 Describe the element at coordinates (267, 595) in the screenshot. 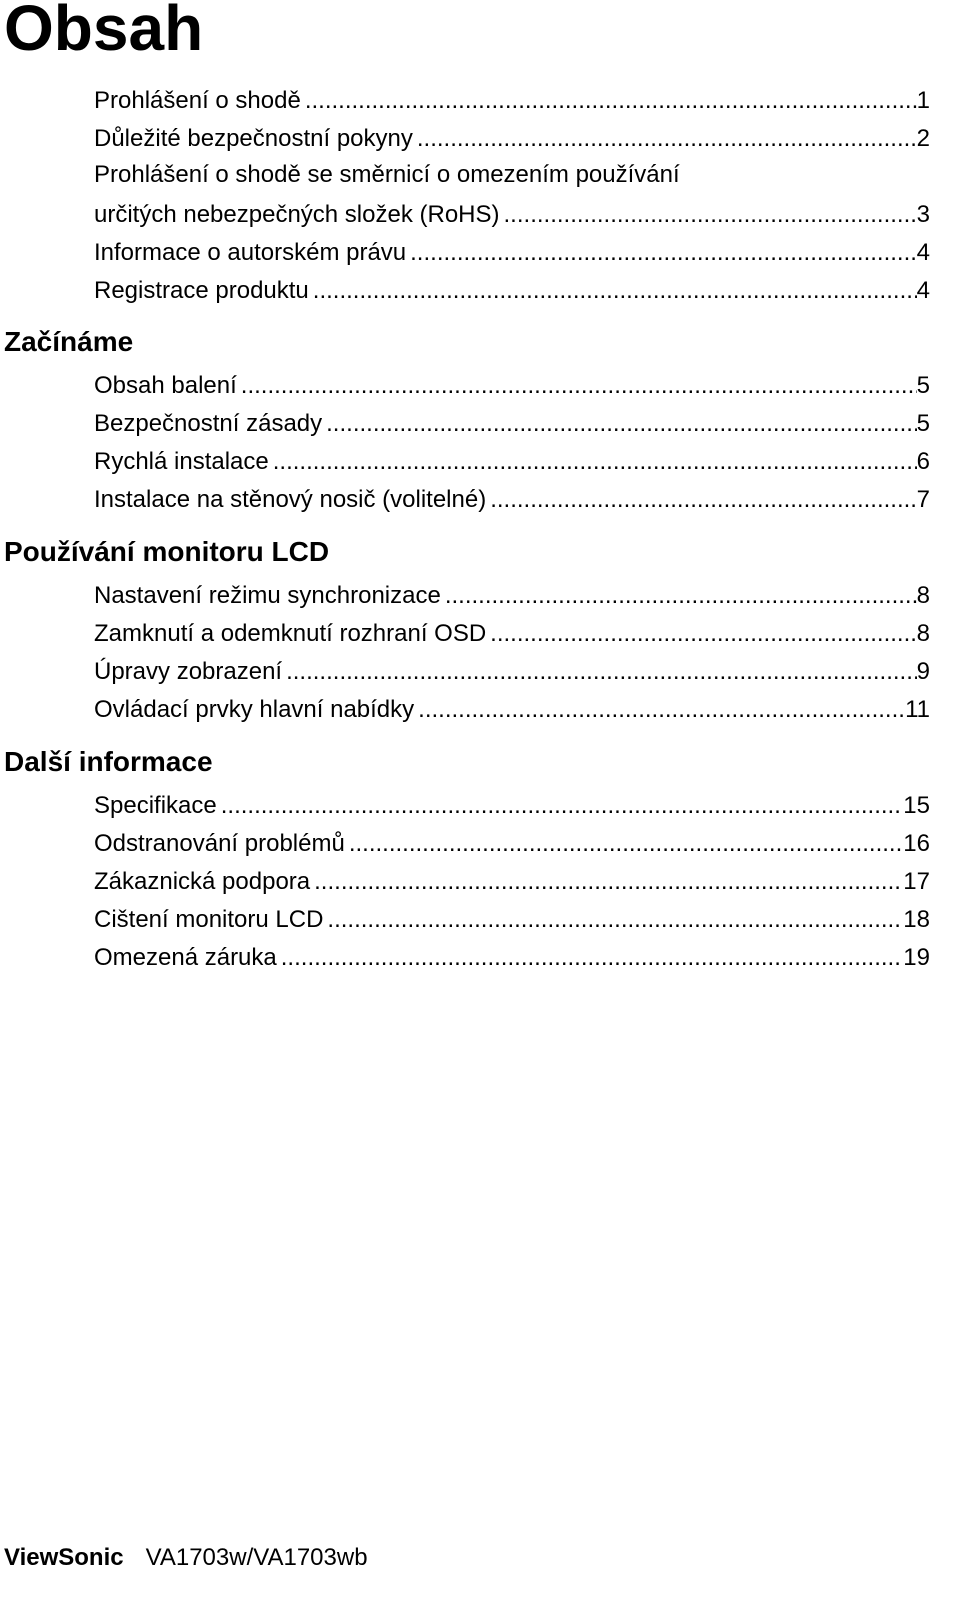

I see `toc-entry-title: Nastavení režimu synchronizace` at that location.